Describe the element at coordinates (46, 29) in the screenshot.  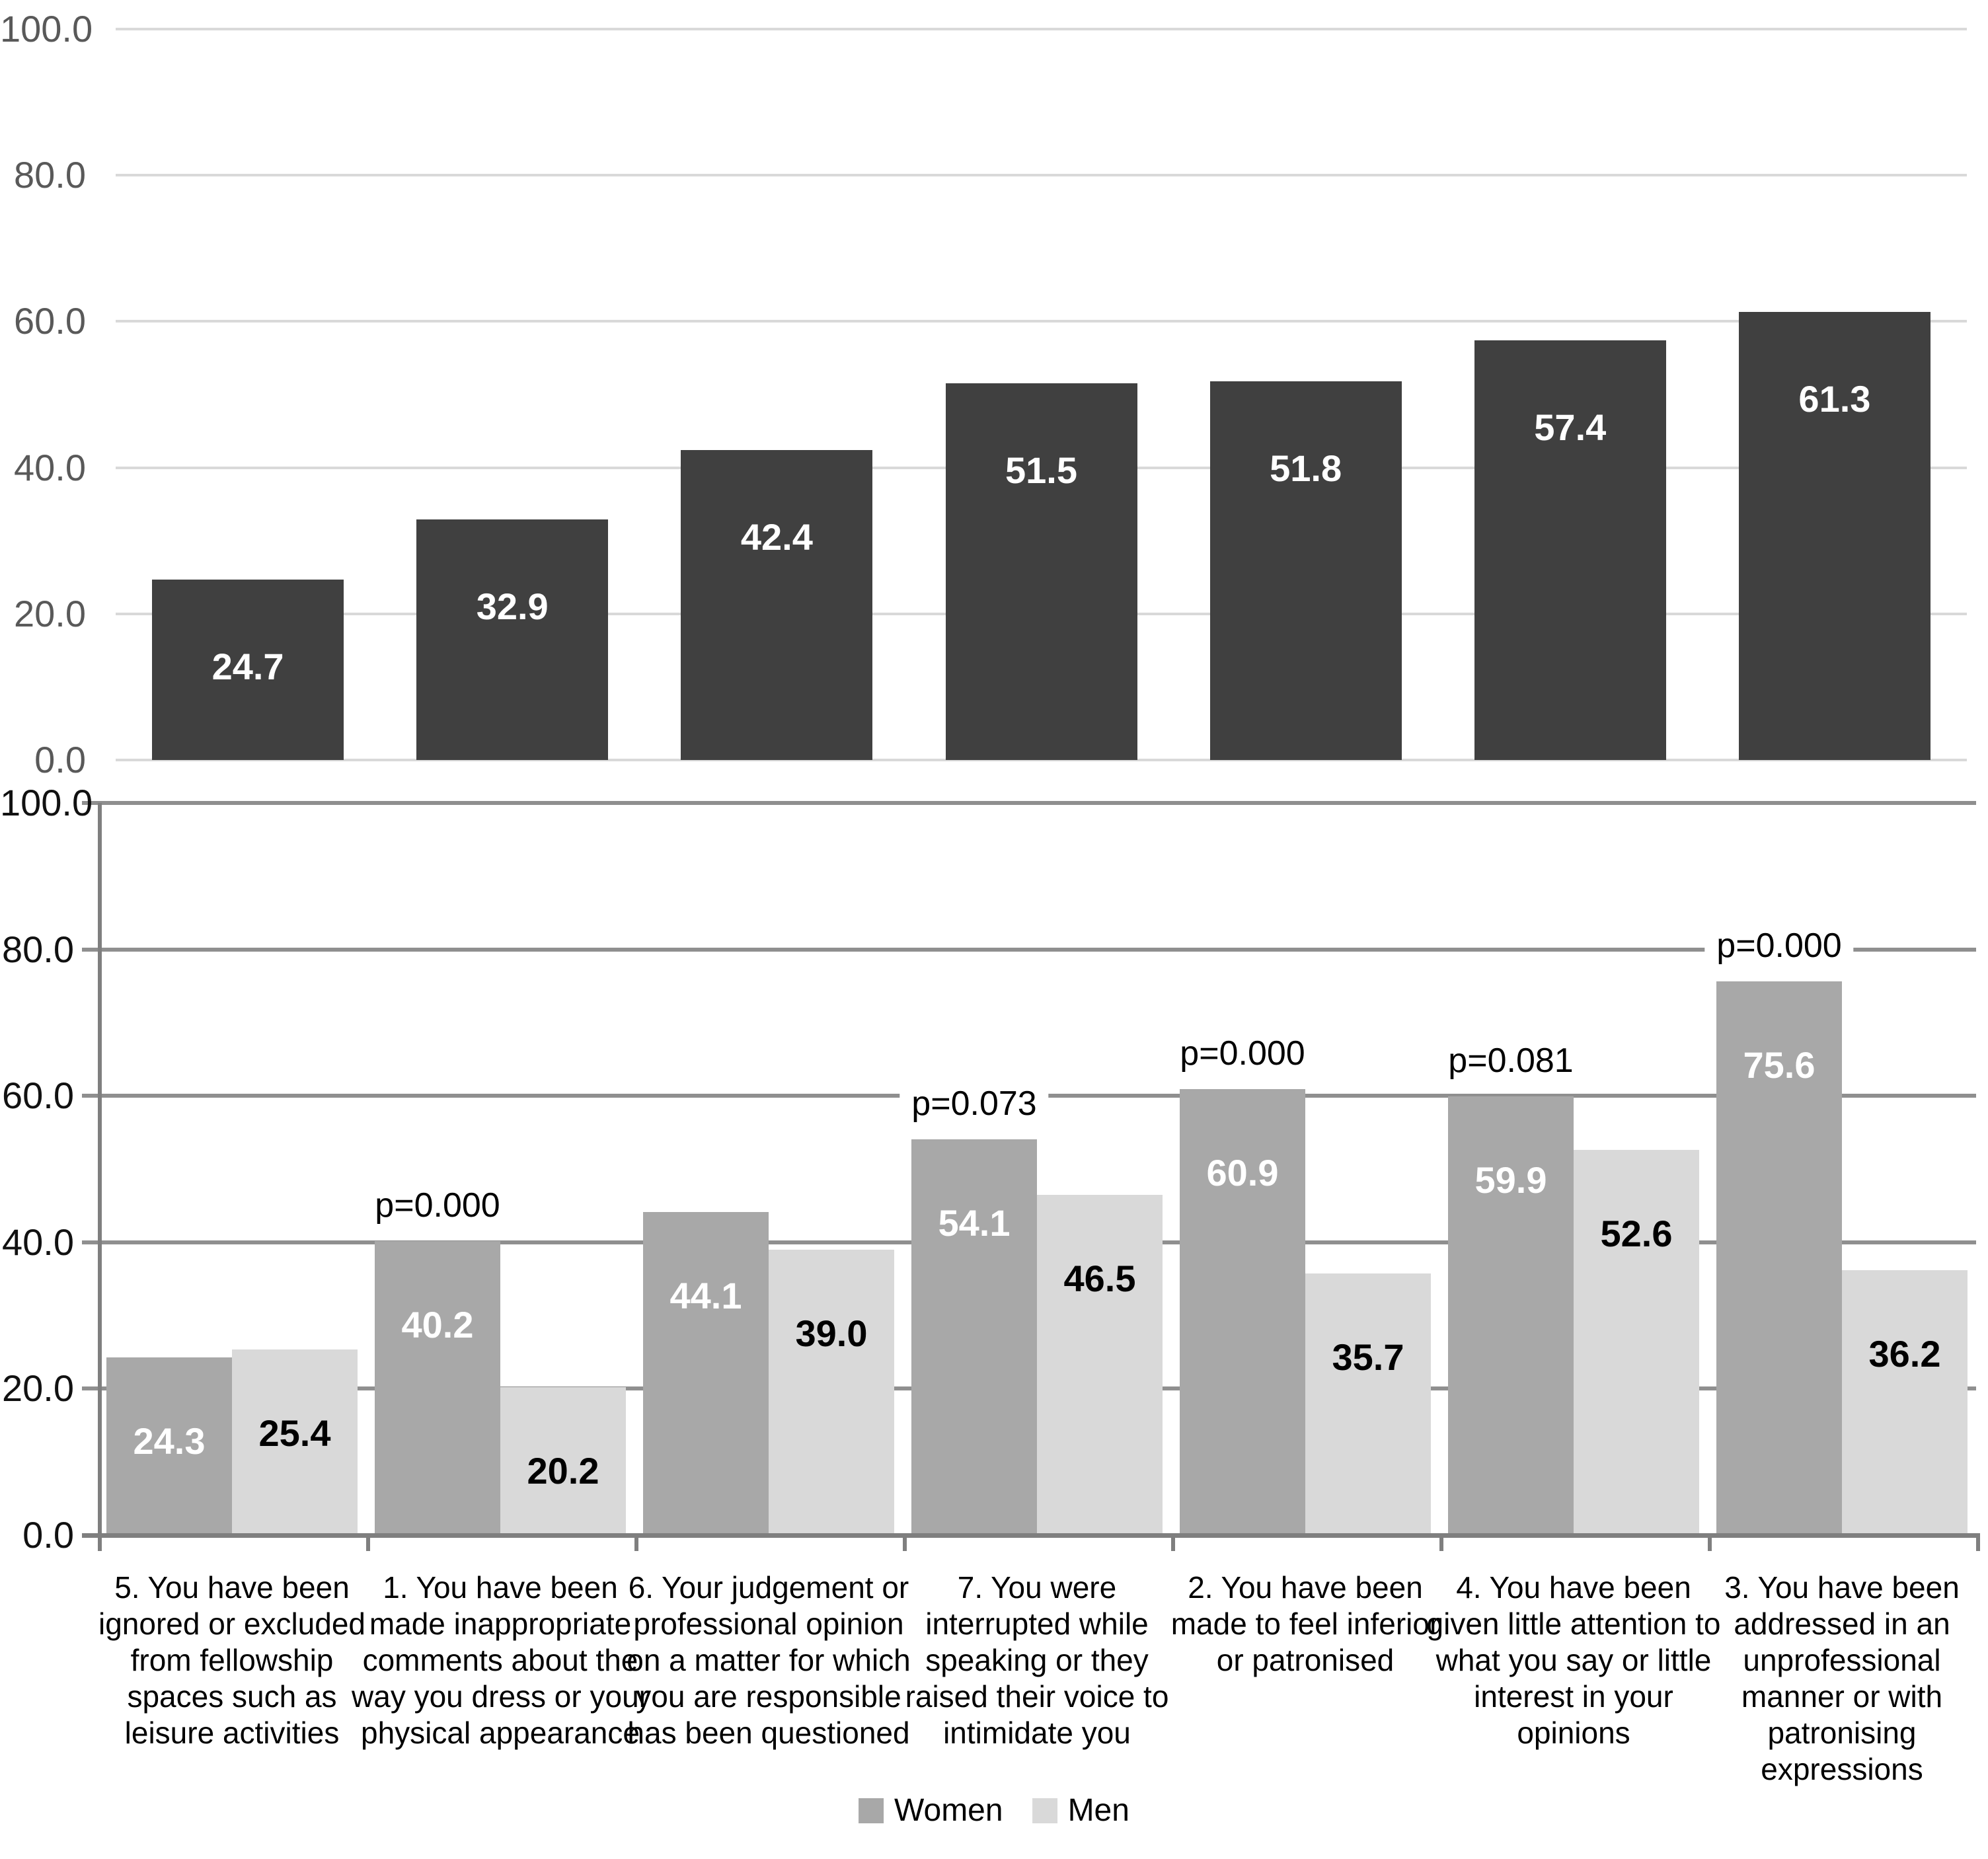
I see `top-y-tick-label: 100.0` at that location.